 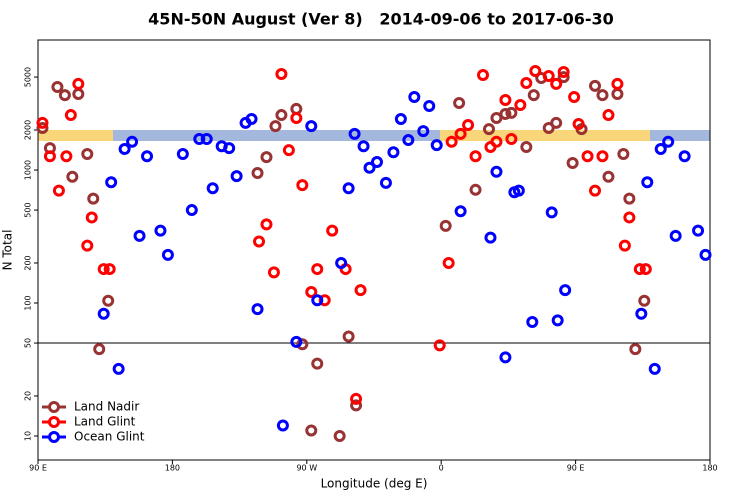 What do you see at coordinates (28, 130) in the screenshot?
I see `y-tick-label: 2000` at bounding box center [28, 130].